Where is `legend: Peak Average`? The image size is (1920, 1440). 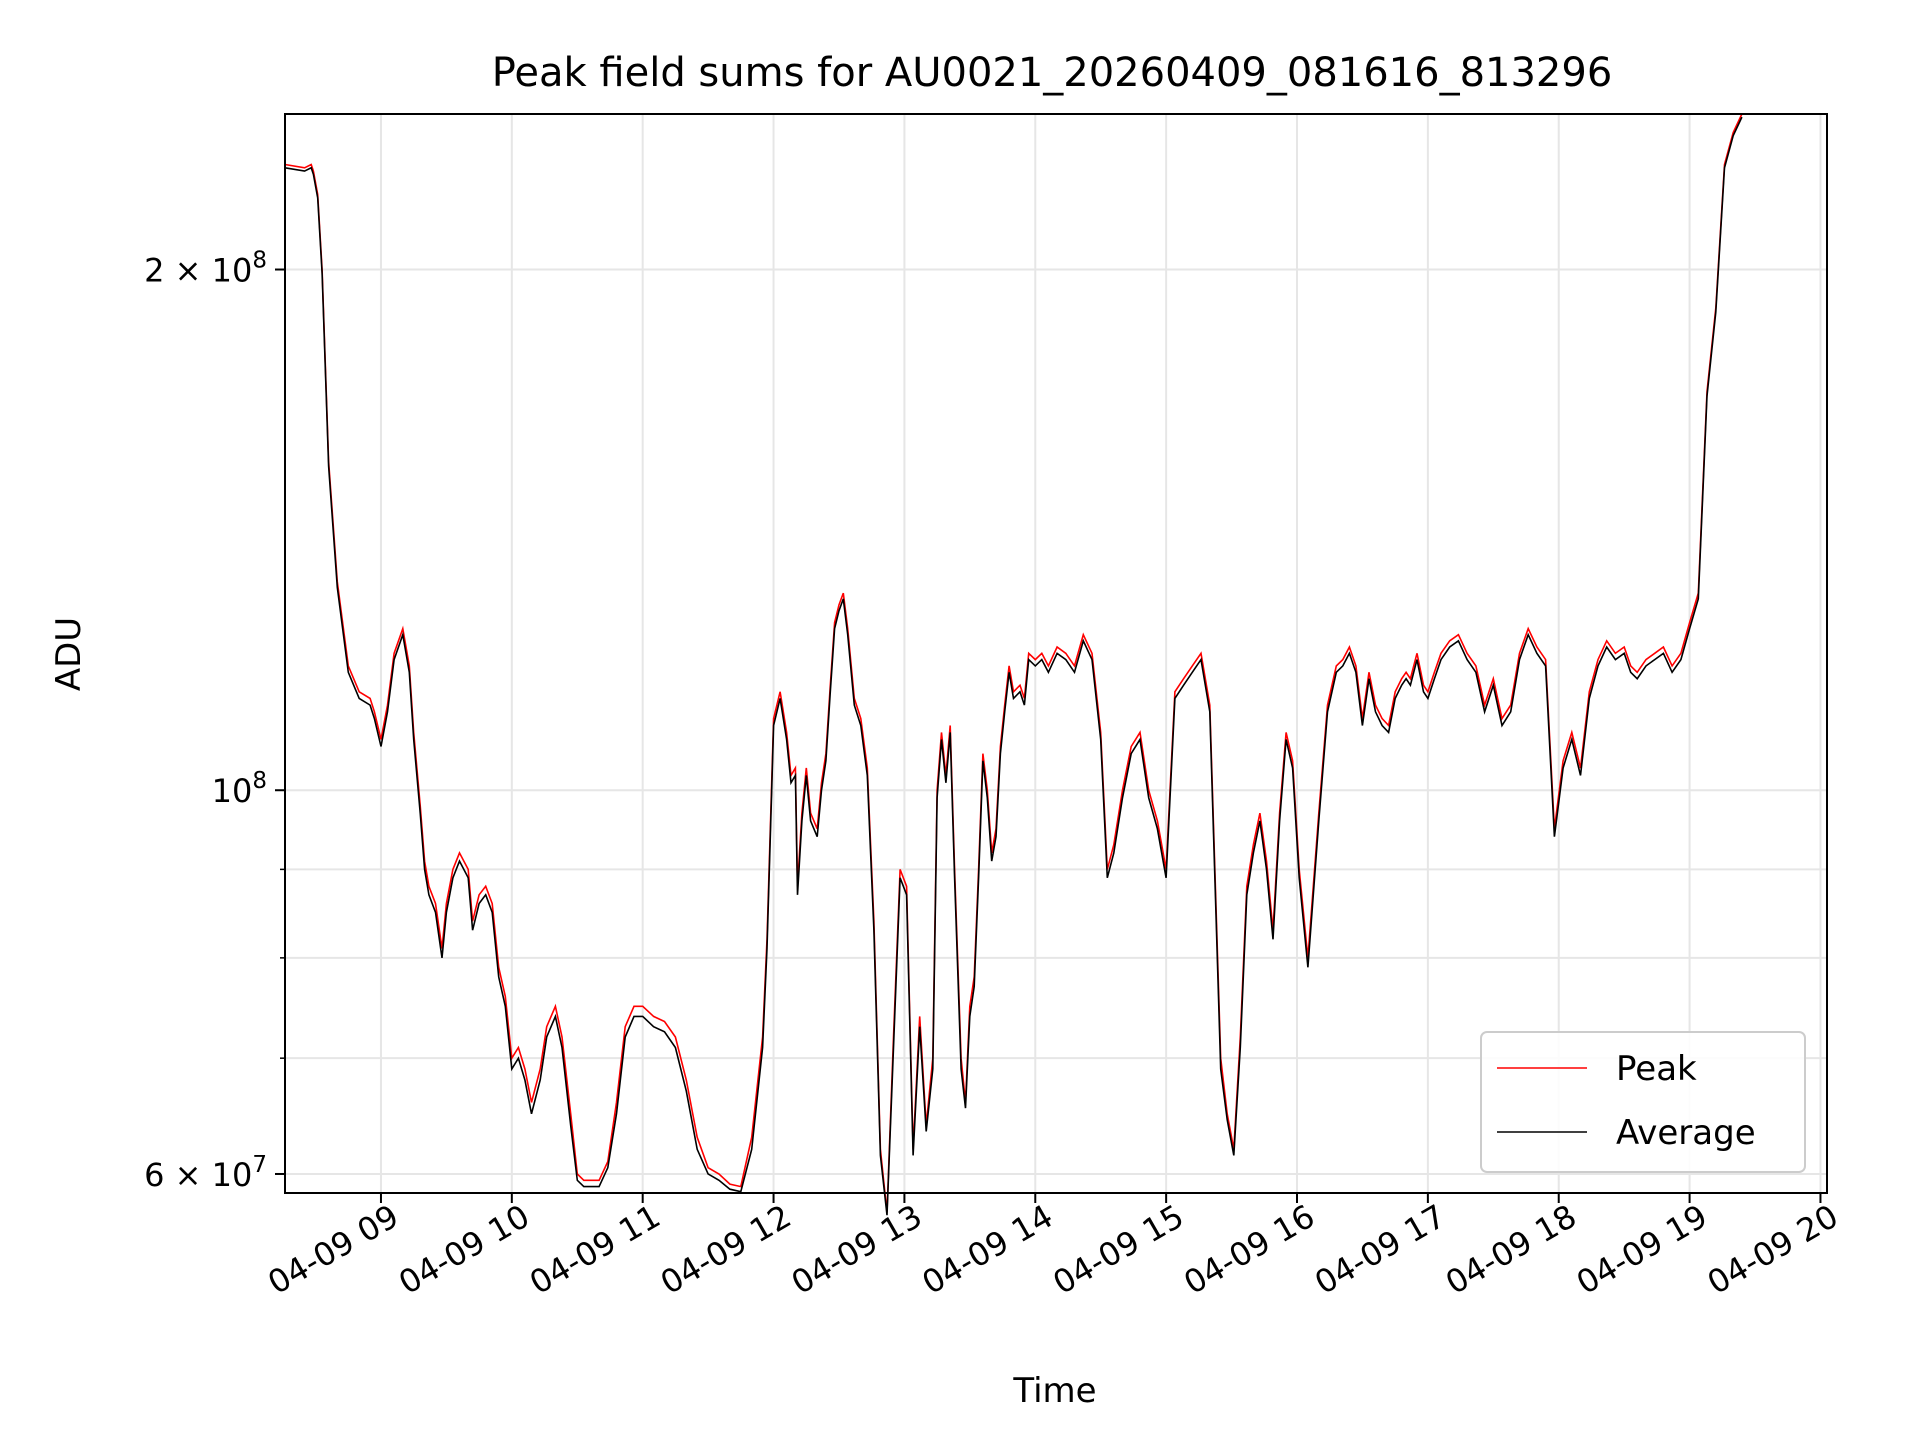
legend: Peak Average is located at coordinates (1643, 1102).